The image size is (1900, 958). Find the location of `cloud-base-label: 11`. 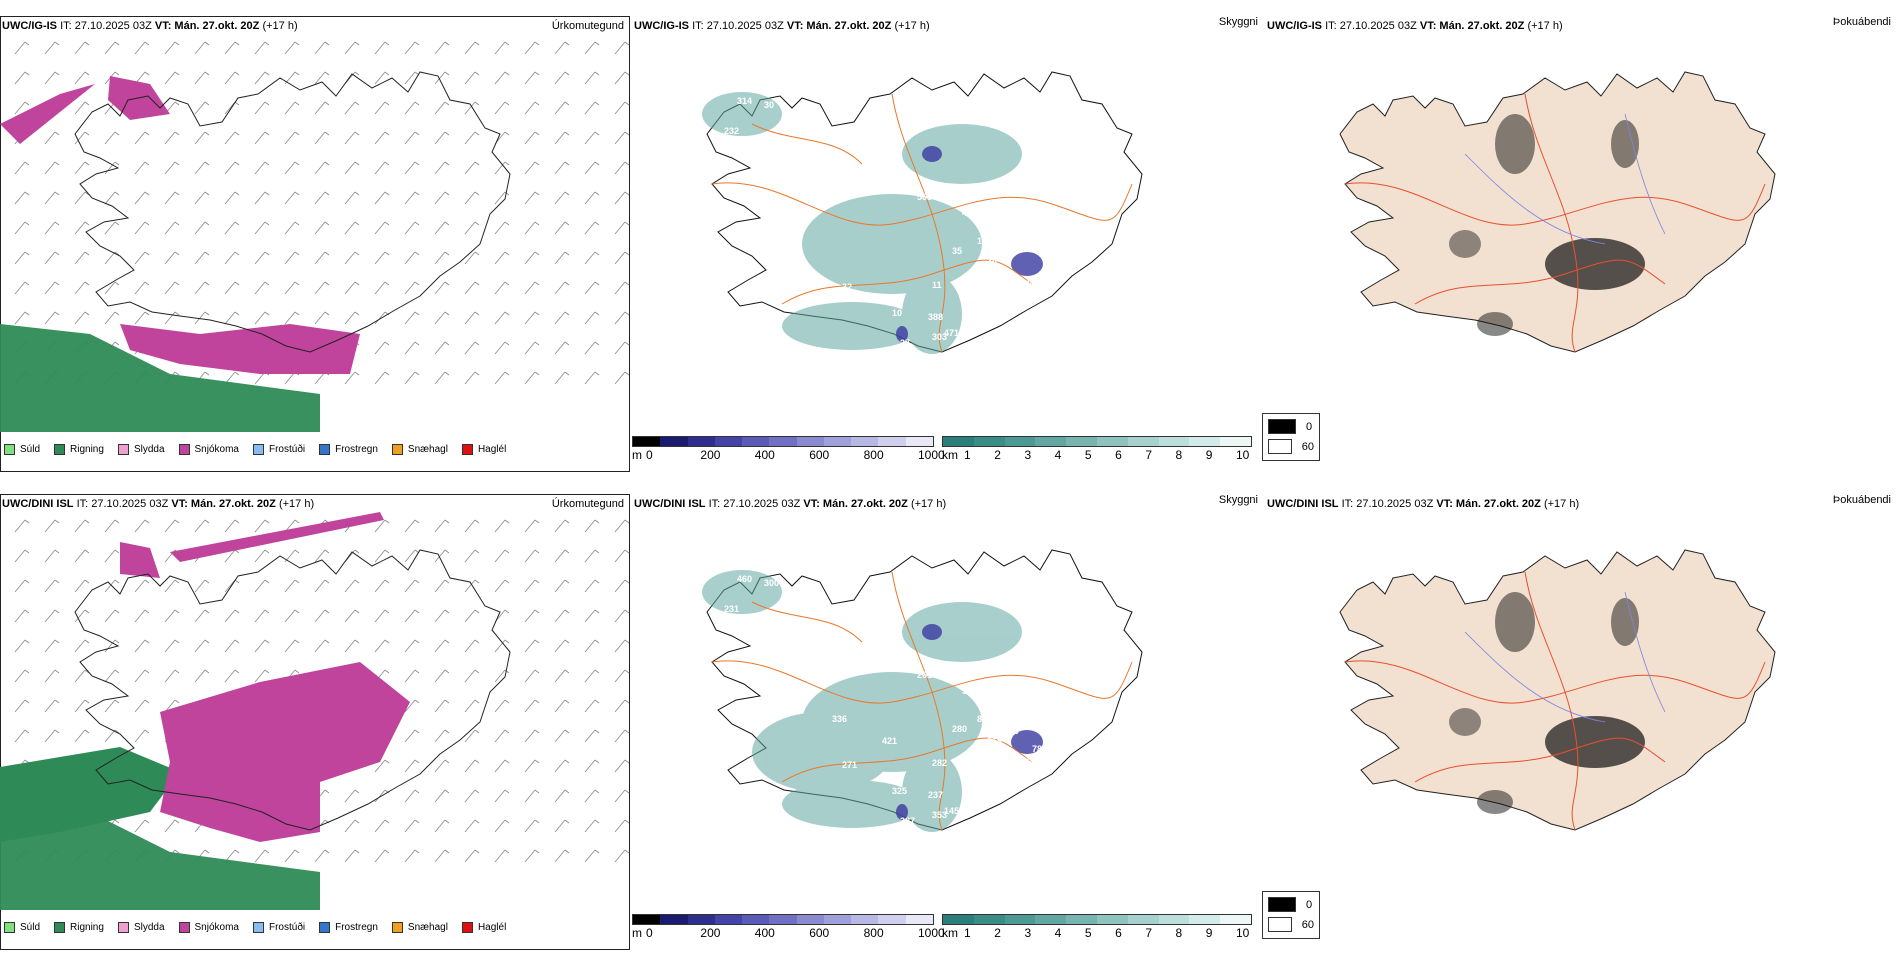

cloud-base-label: 11 is located at coordinates (937, 285).